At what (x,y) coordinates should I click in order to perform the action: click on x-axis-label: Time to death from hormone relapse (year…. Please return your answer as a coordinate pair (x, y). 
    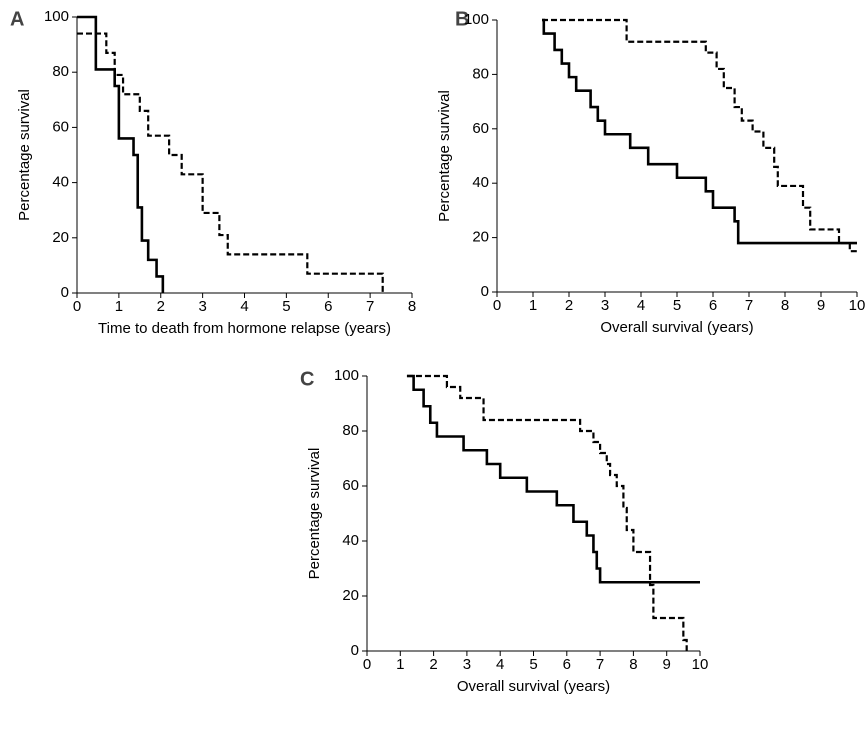
    Looking at the image, I should click on (244, 328).